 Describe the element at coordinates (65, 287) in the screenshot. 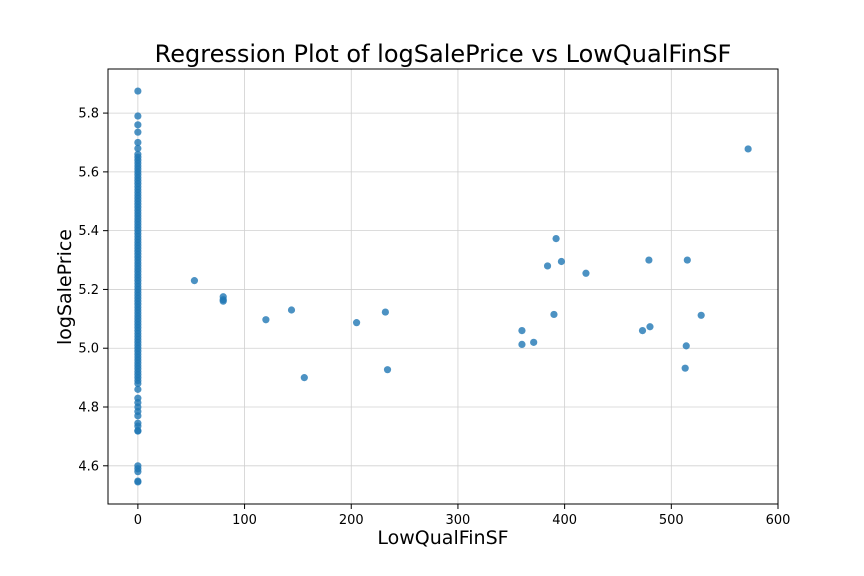

I see `y-axis-label: logSalePrice` at that location.